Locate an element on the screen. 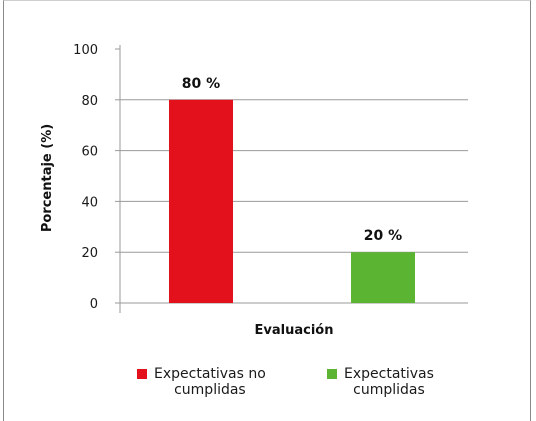 The height and width of the screenshot is (421, 536). legend-item-cumplidas: Expectativas cumplidas is located at coordinates (380, 382).